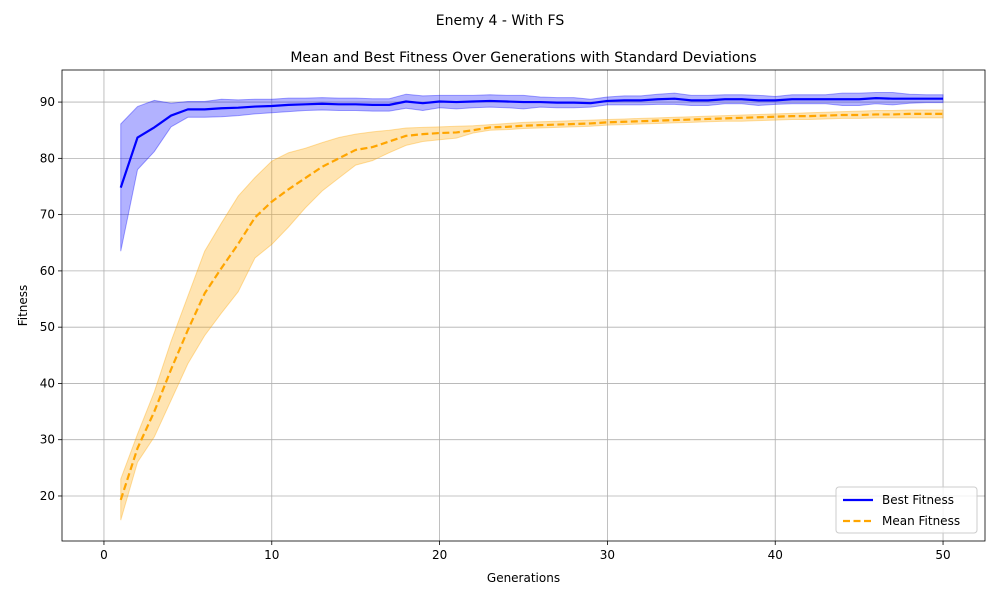  Describe the element at coordinates (271, 555) in the screenshot. I see `x-tick-label: 10` at that location.